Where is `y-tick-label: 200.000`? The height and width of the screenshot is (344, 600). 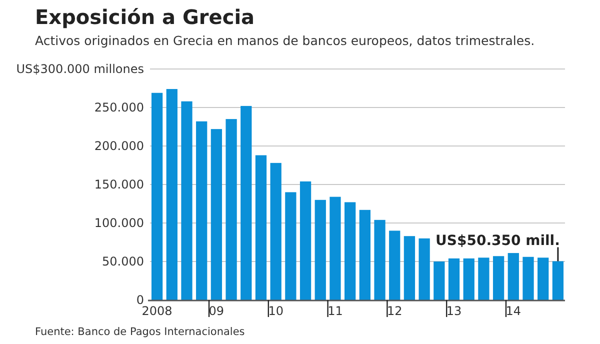 y-tick-label: 200.000 is located at coordinates (119, 146).